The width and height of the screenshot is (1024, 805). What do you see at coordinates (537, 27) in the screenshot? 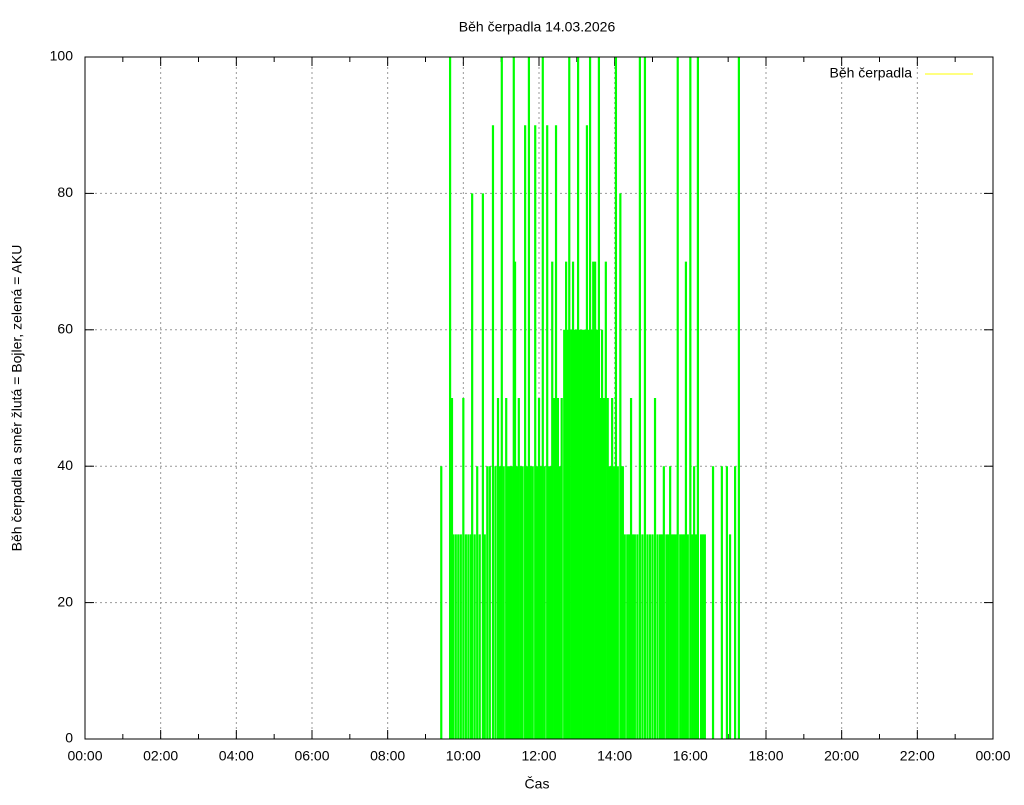
I see `chart-title: Běh čerpadla 14.03.2026` at bounding box center [537, 27].